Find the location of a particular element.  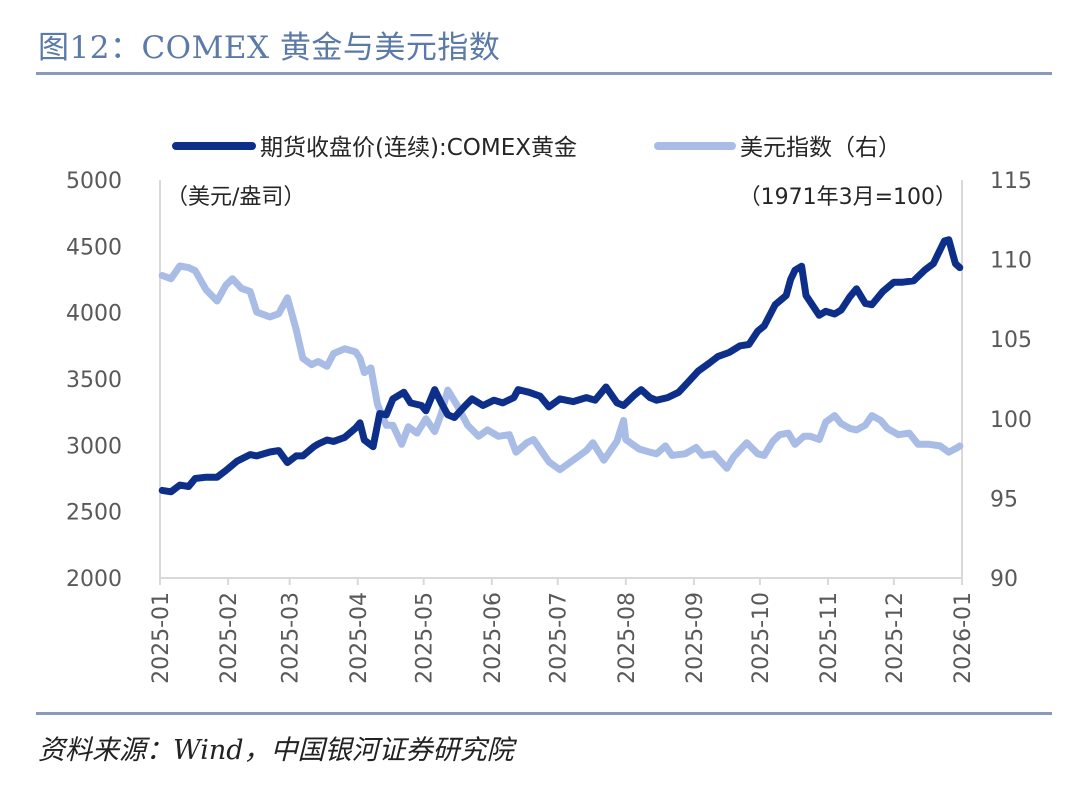

x-tick-label: 2025-03 is located at coordinates (291, 638).